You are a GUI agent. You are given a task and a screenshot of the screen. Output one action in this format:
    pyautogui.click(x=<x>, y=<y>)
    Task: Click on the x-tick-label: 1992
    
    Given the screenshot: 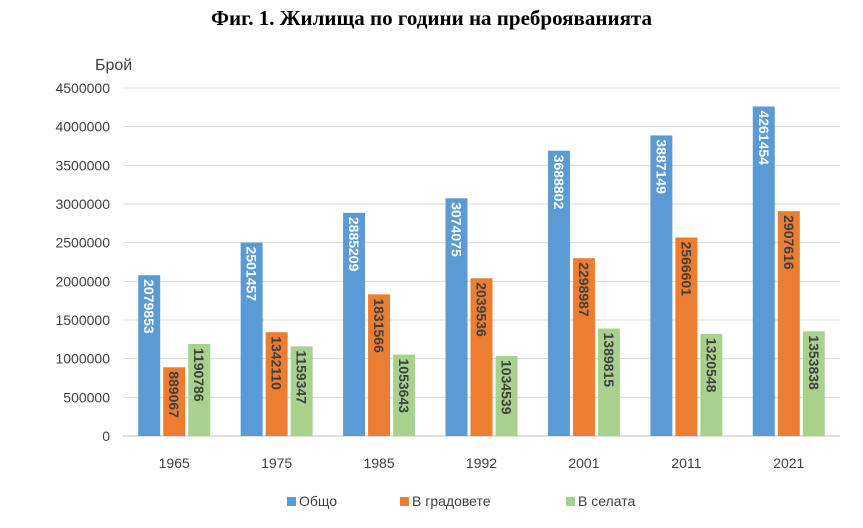 What is the action you would take?
    pyautogui.click(x=481, y=463)
    